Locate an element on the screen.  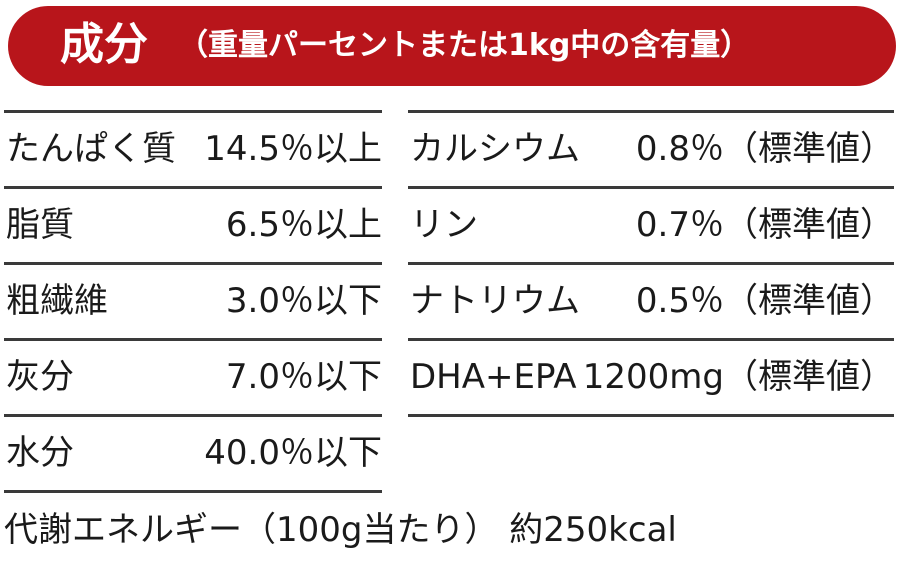
nutrient-name: DHA+EPA is located at coordinates (493, 377).